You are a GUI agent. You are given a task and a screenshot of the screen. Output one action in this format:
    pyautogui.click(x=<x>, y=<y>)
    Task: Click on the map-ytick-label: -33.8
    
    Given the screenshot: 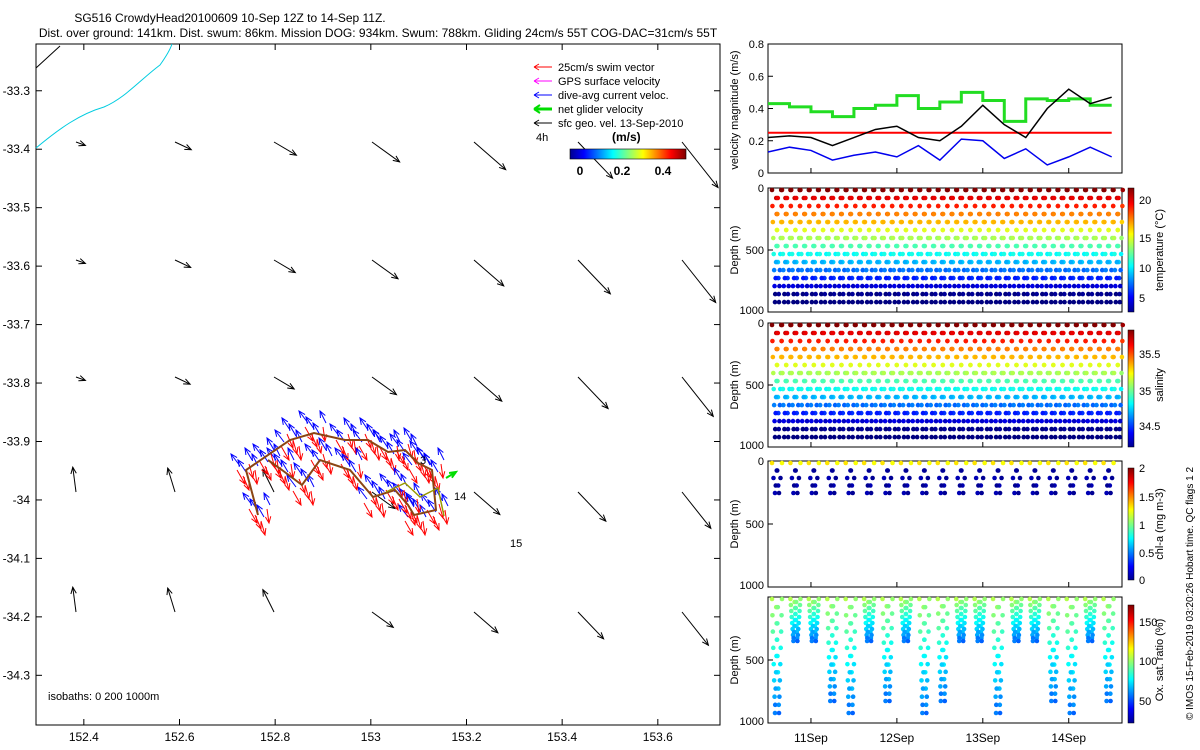 What is the action you would take?
    pyautogui.click(x=17, y=383)
    